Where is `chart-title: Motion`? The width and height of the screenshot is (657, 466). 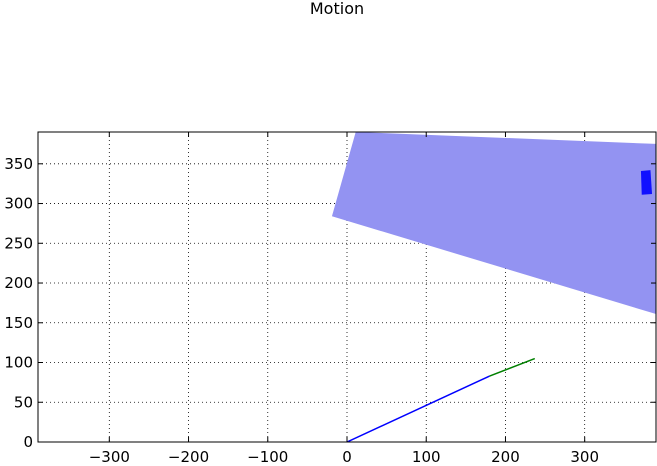
chart-title: Motion is located at coordinates (337, 9).